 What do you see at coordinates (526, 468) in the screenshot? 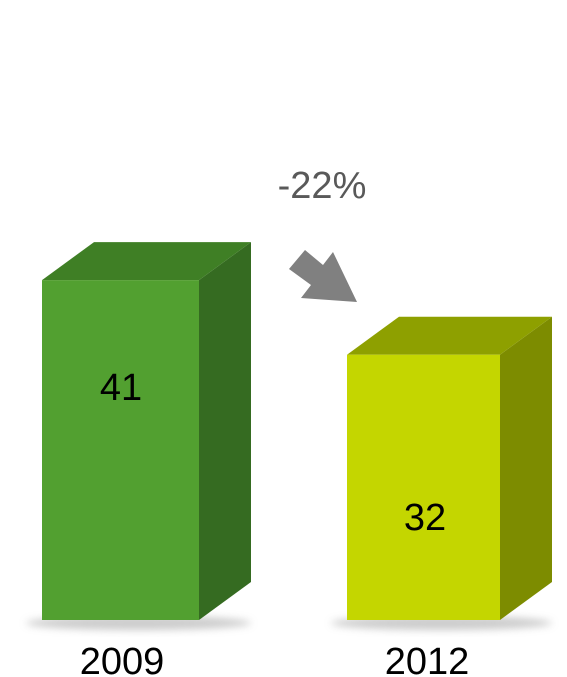
I see `bar-side-2012` at bounding box center [526, 468].